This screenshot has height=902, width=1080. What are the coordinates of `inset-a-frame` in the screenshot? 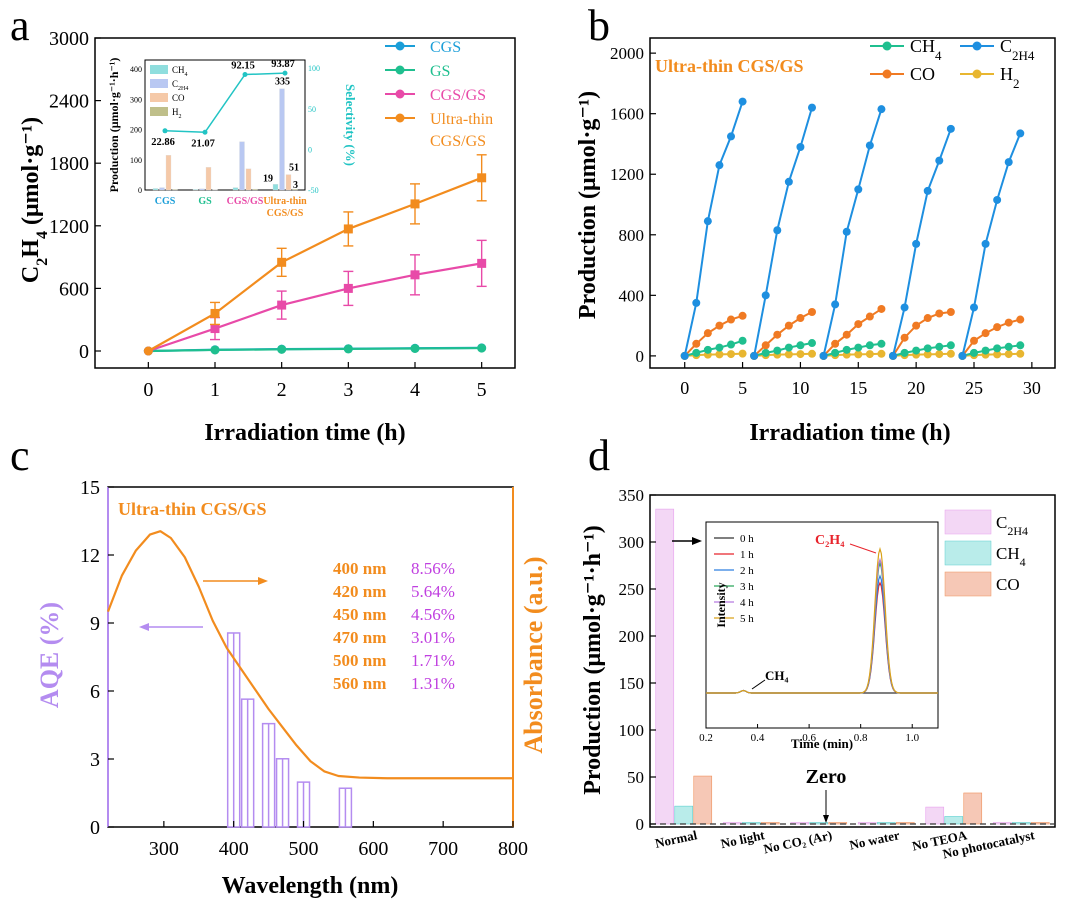 It's located at (225, 125).